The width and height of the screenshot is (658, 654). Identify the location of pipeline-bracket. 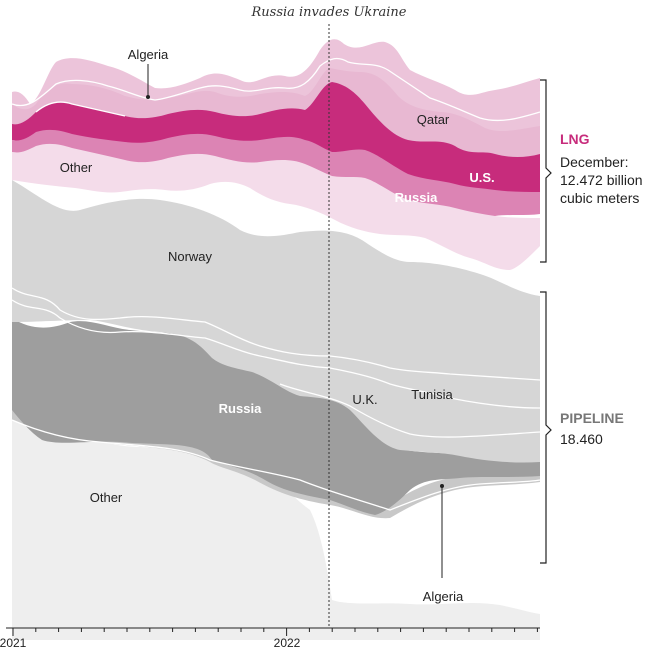
(546, 427).